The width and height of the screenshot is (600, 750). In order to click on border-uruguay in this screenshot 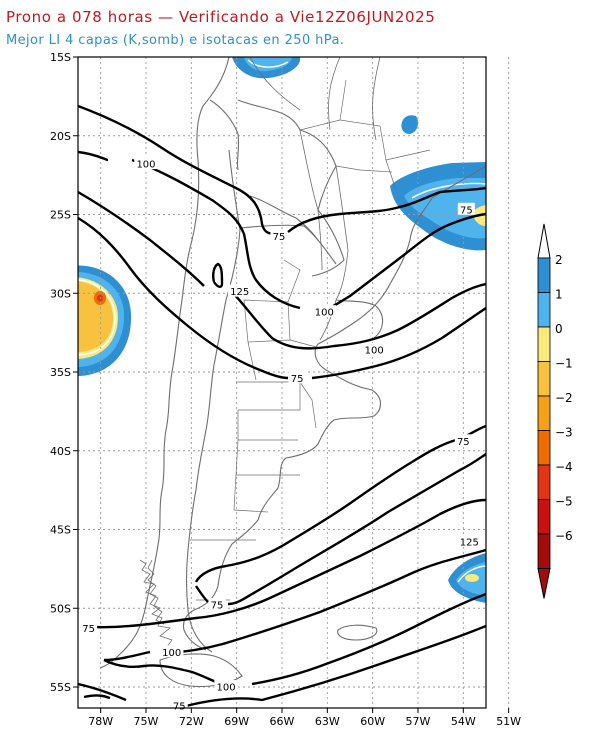, I will do `click(359, 319)`.